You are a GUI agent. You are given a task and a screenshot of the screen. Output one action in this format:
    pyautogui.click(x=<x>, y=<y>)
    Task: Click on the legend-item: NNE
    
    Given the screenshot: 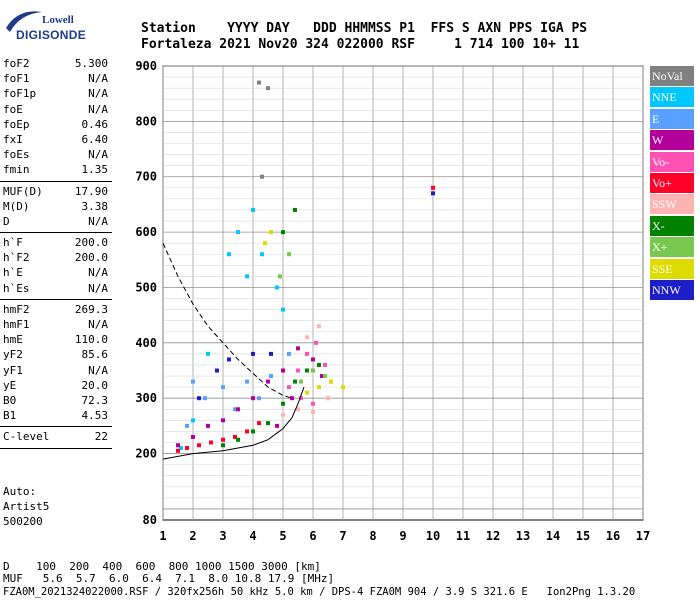 What is the action you would take?
    pyautogui.click(x=672, y=97)
    